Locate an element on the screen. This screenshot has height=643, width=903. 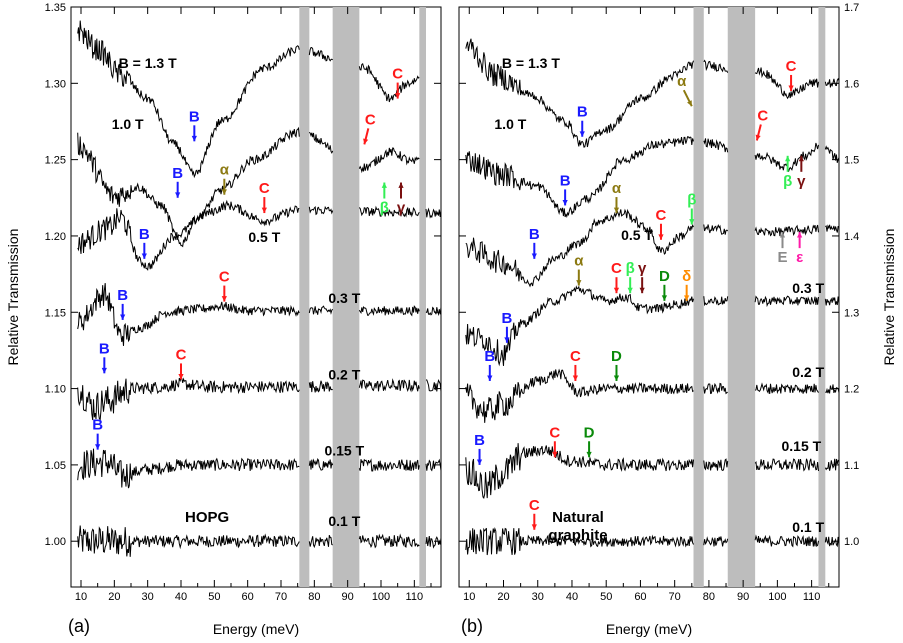
annotation-label-b-2: C is located at coordinates (554, 432).